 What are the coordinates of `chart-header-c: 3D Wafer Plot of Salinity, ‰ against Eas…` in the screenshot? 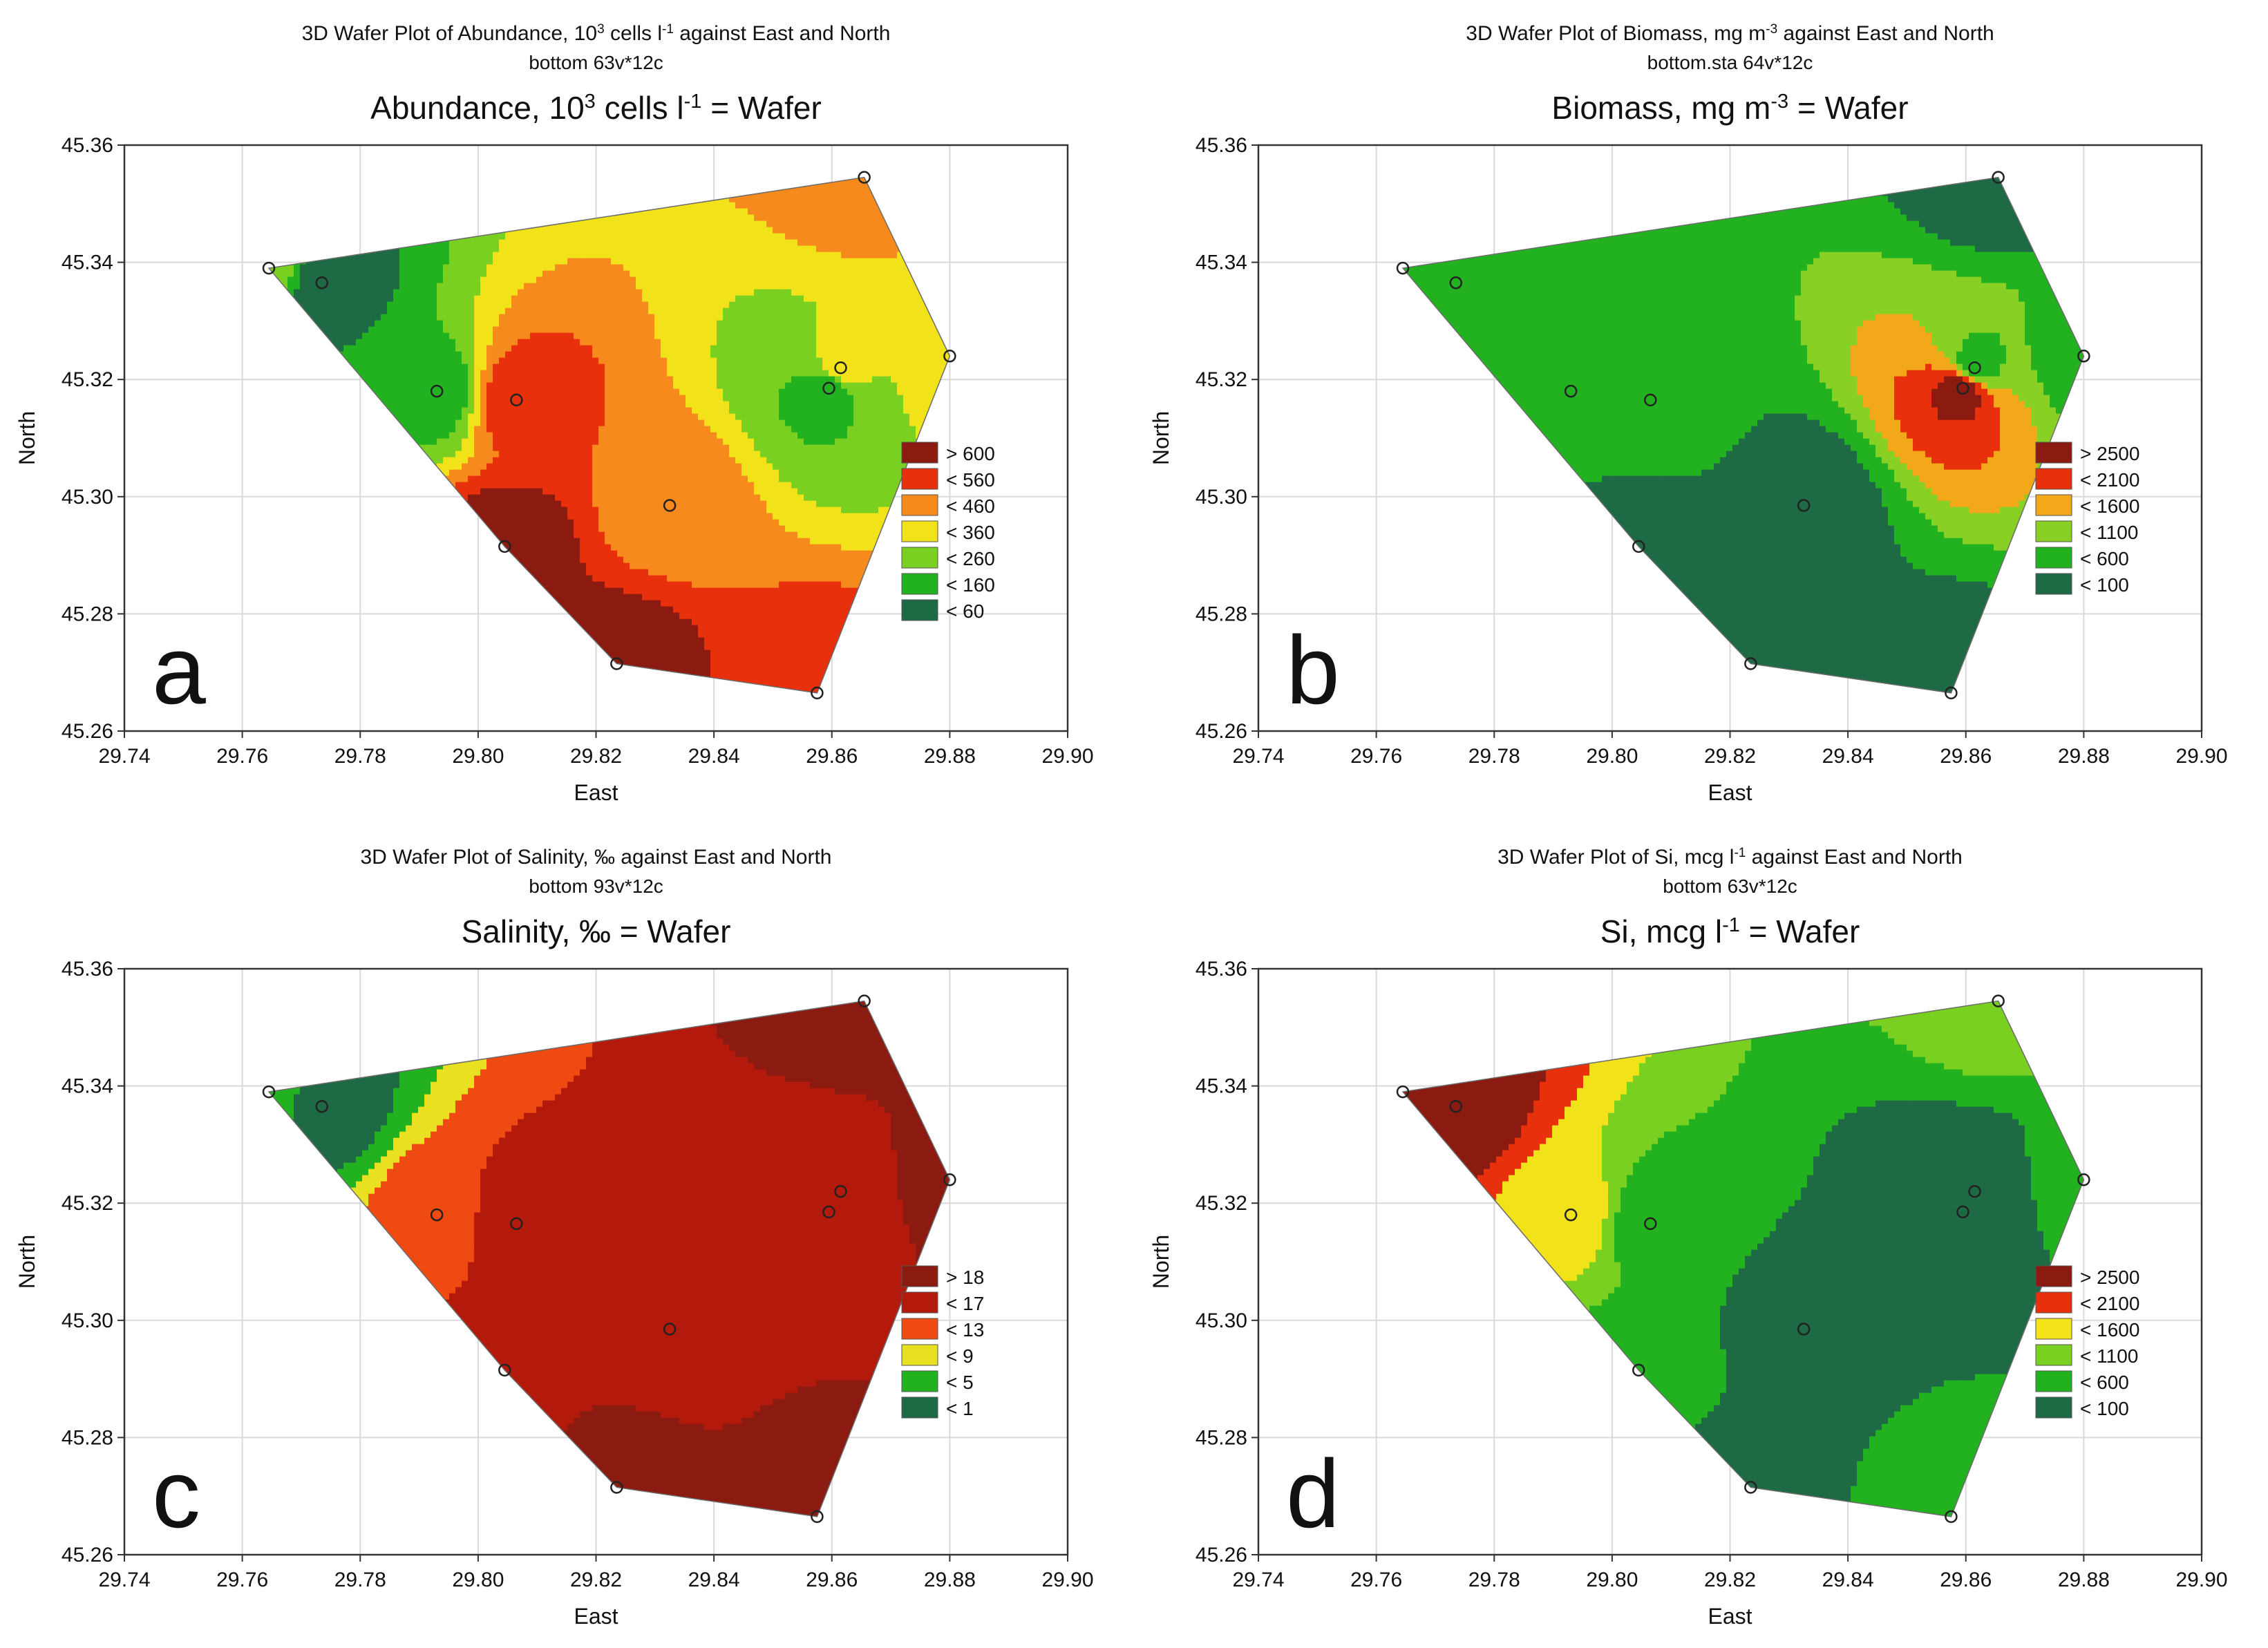 It's located at (596, 857).